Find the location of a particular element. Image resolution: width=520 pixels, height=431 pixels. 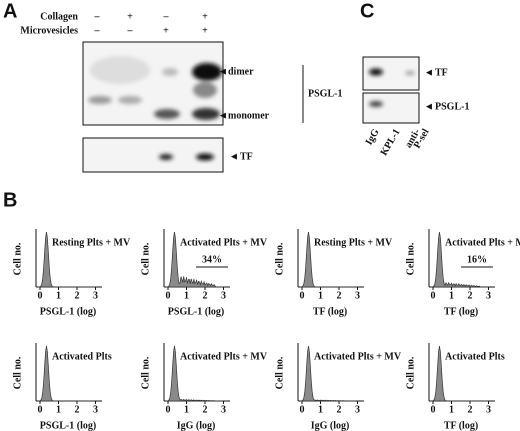

blot-label: PSGL-1 is located at coordinates (452, 106).